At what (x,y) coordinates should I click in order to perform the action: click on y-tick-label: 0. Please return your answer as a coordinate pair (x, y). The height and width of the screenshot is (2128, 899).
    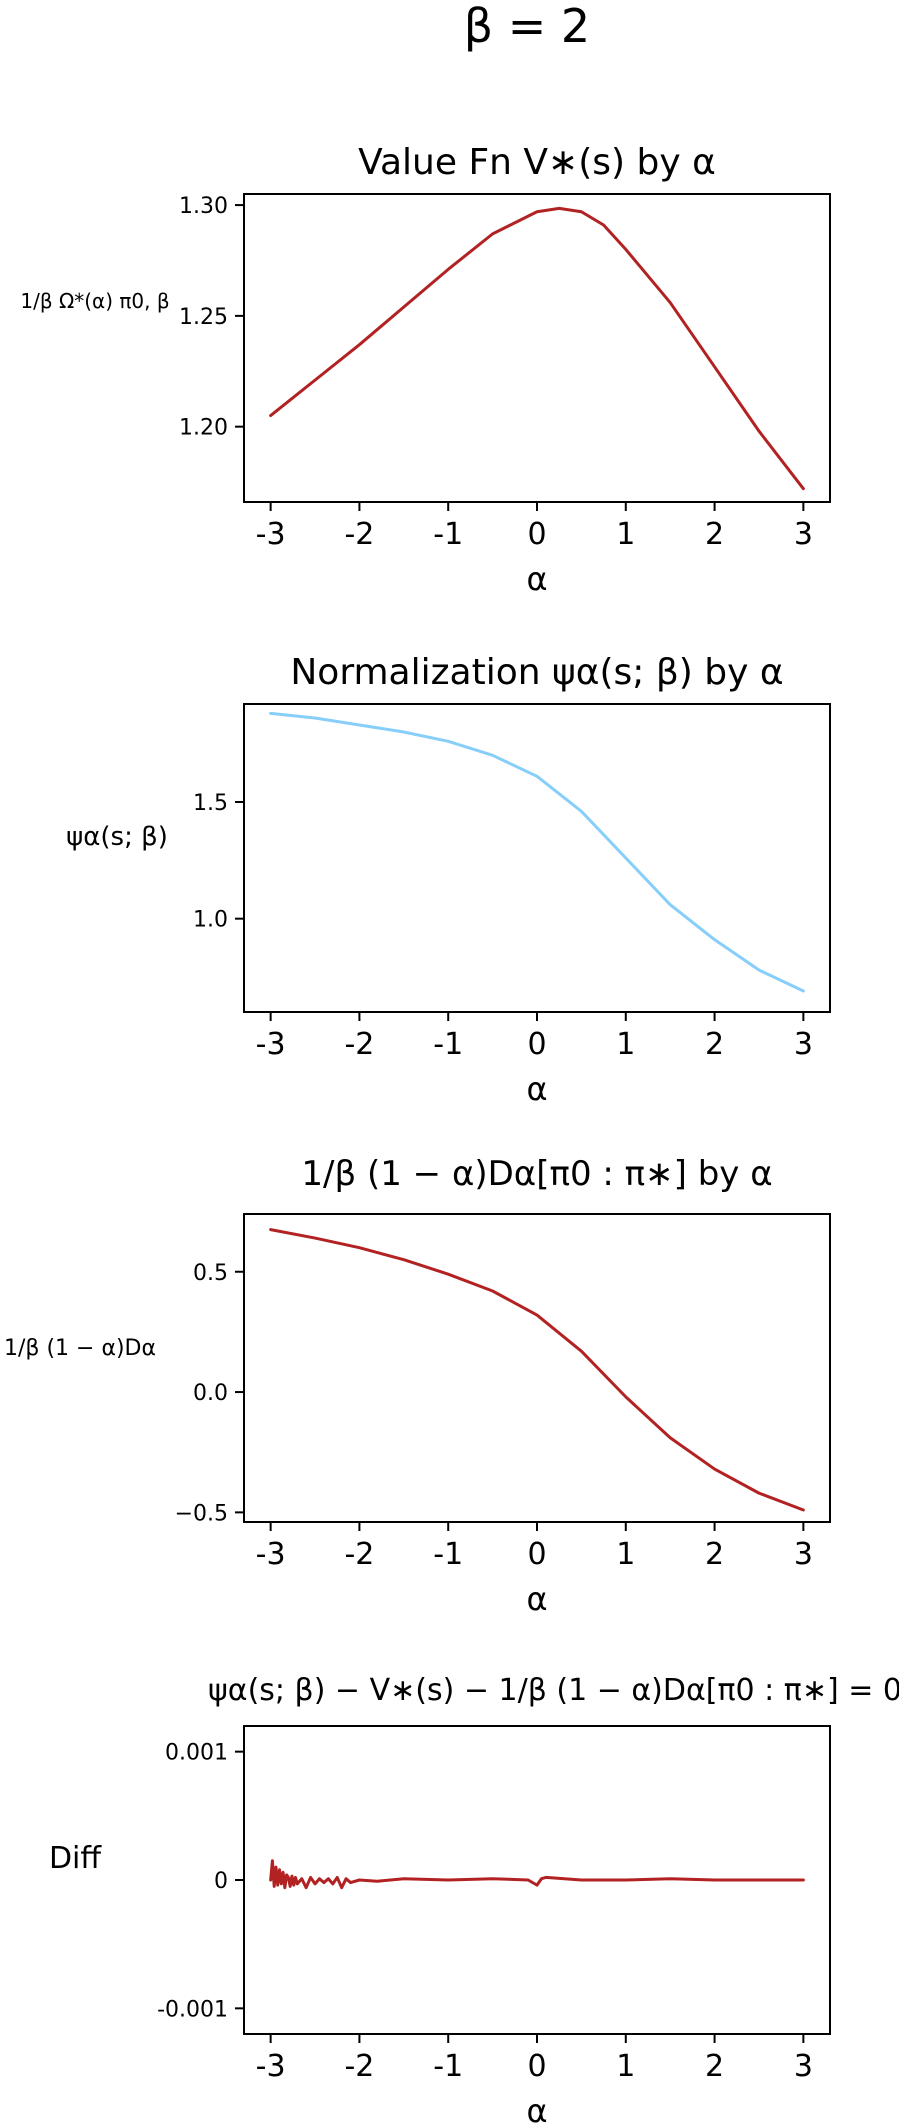
    Looking at the image, I should click on (221, 1881).